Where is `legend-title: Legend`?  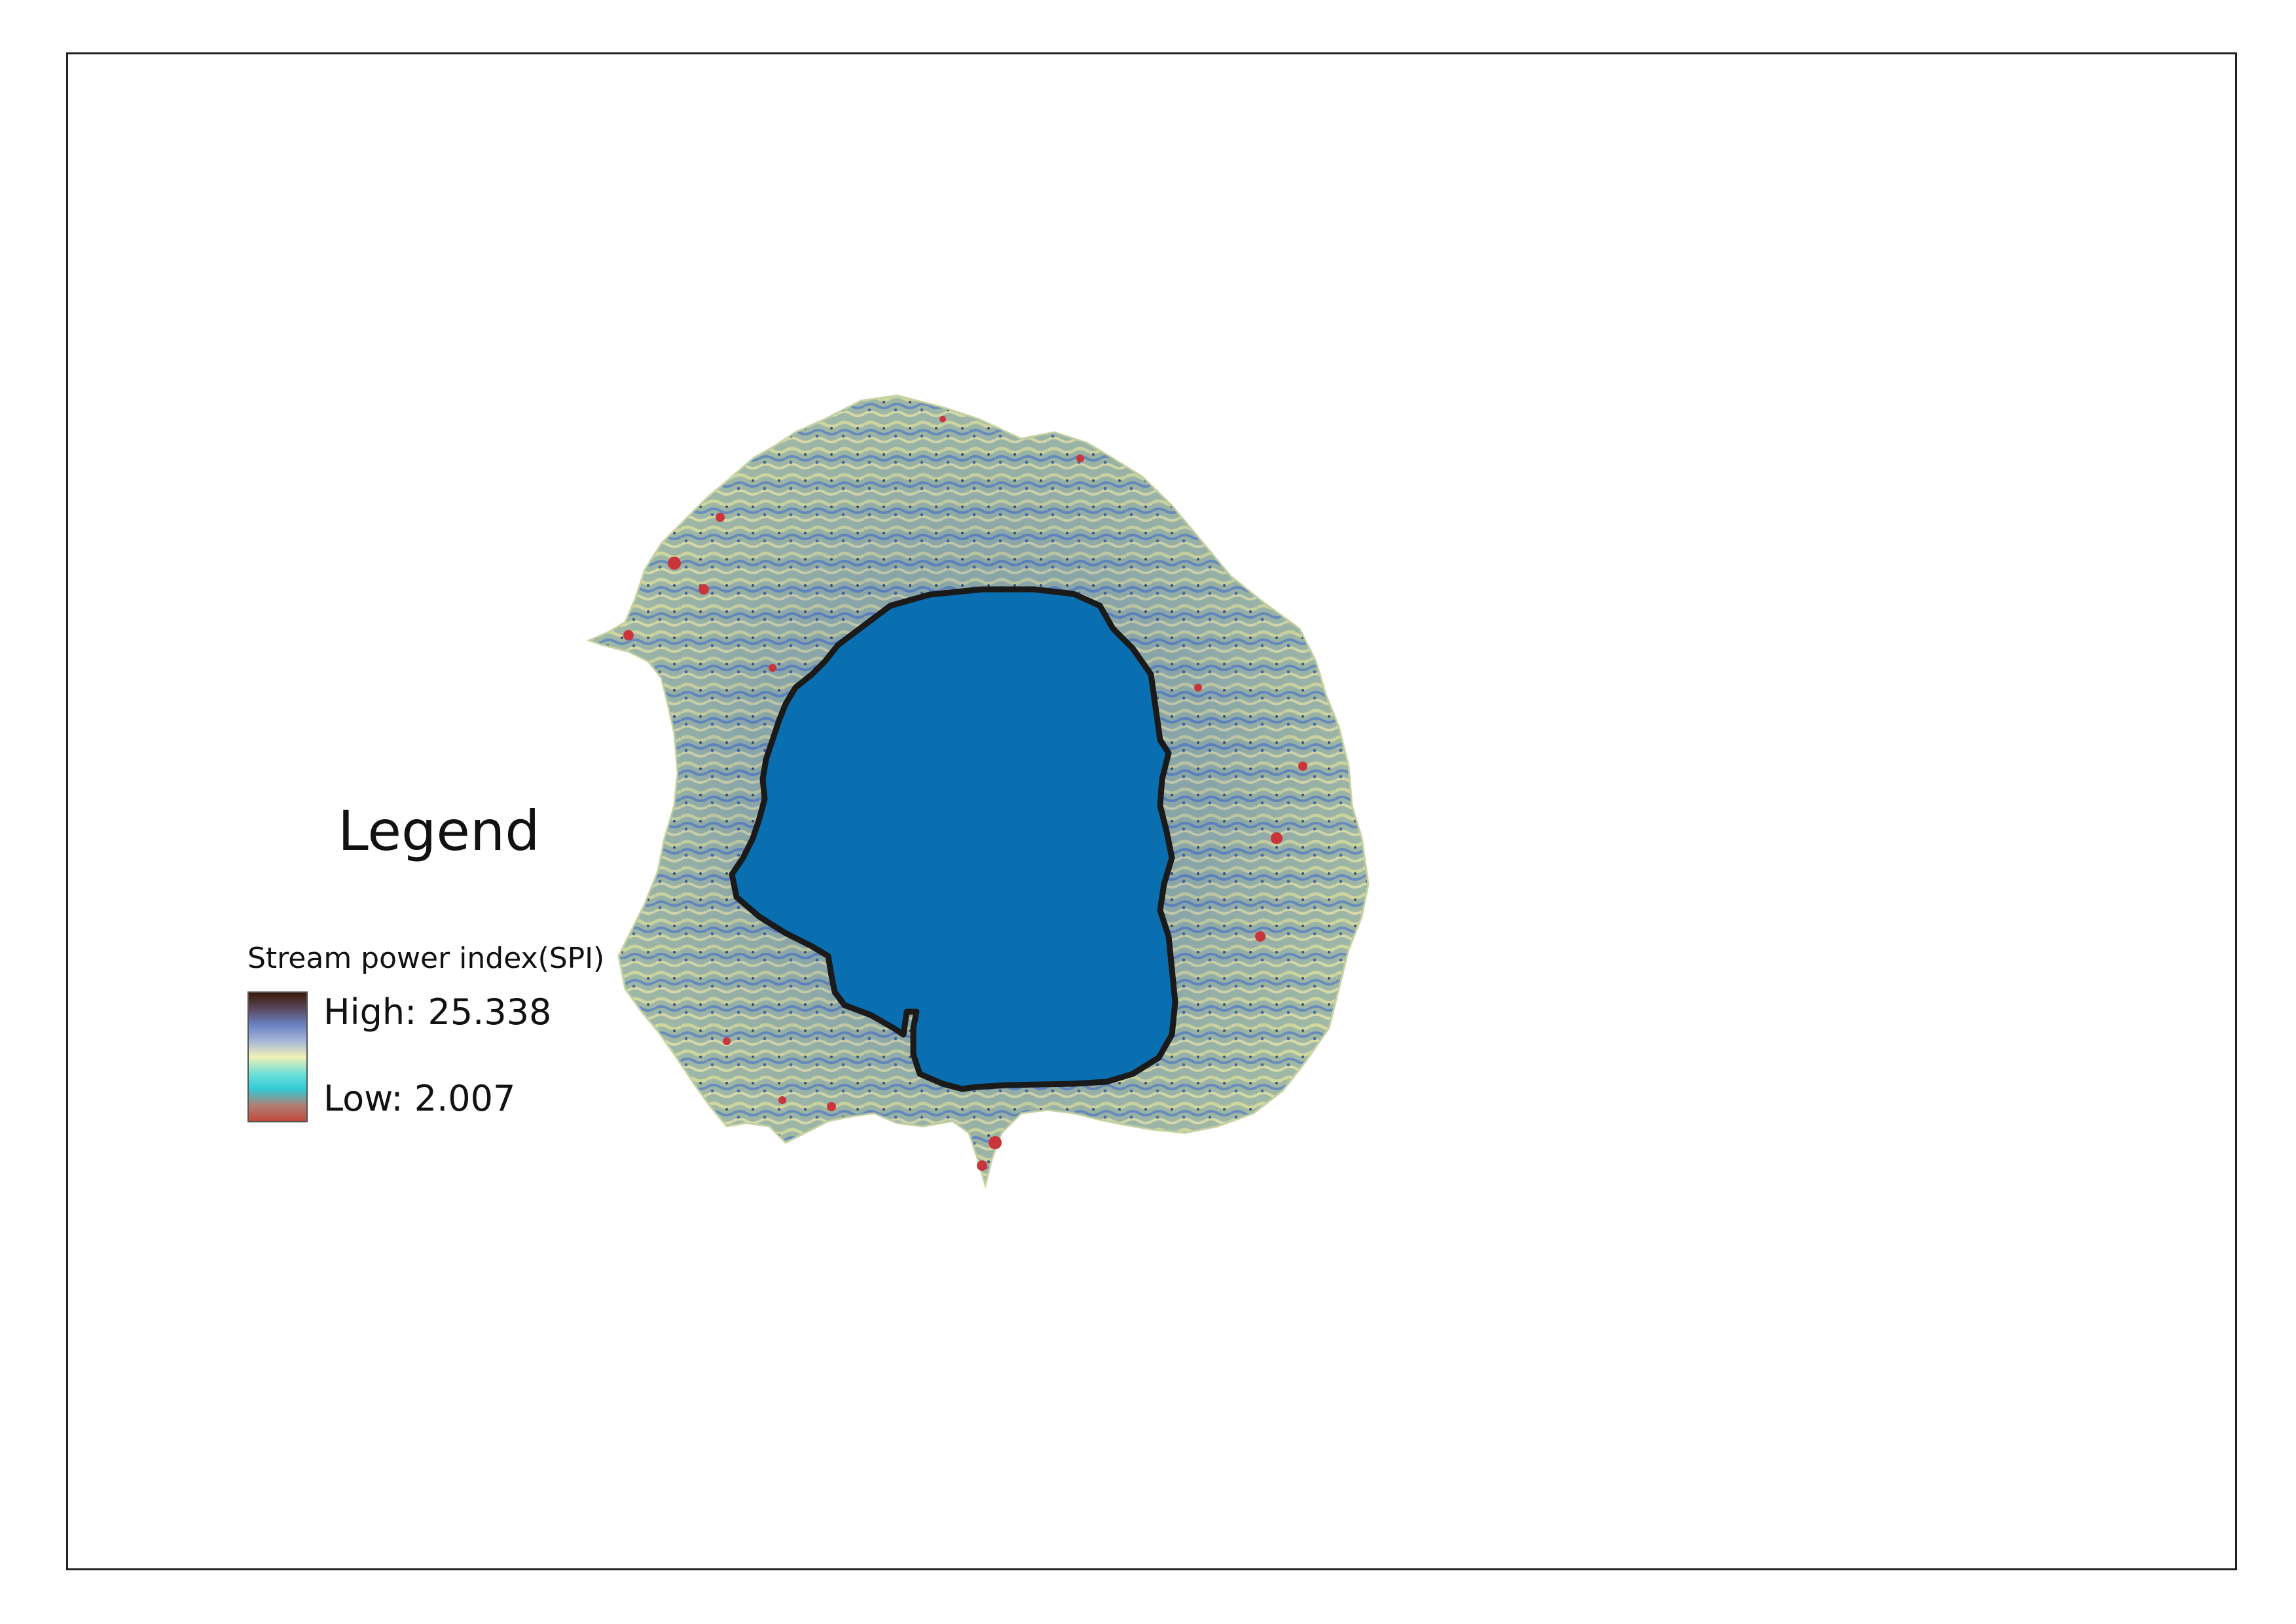
legend-title: Legend is located at coordinates (439, 831).